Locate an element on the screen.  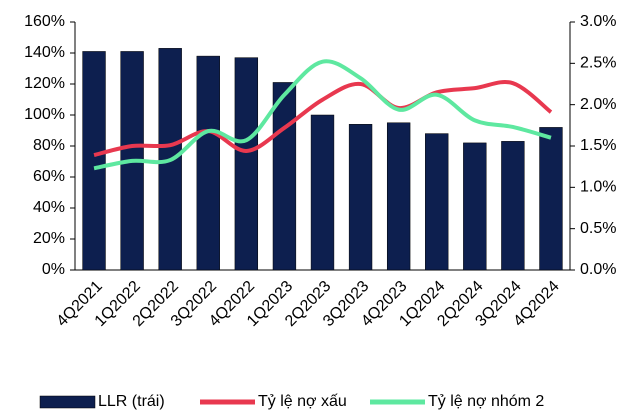
y2-tick-label: 0.5% is located at coordinates (598, 228).